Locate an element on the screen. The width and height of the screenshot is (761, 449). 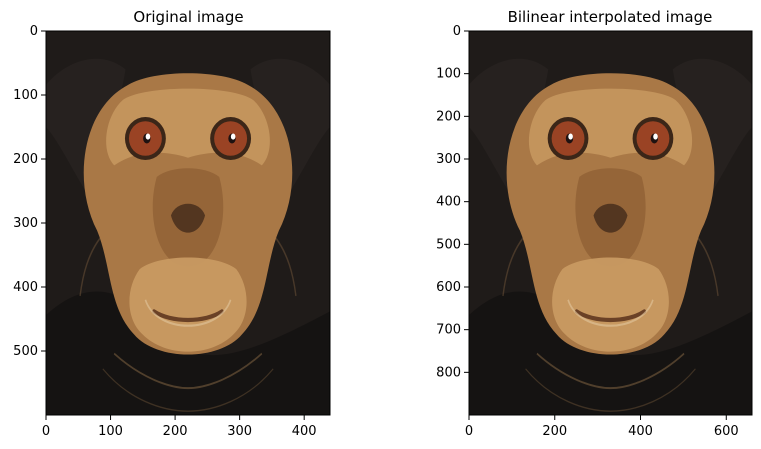
x-axis-bilinear: 0 200 400 600 is located at coordinates (602, 427).